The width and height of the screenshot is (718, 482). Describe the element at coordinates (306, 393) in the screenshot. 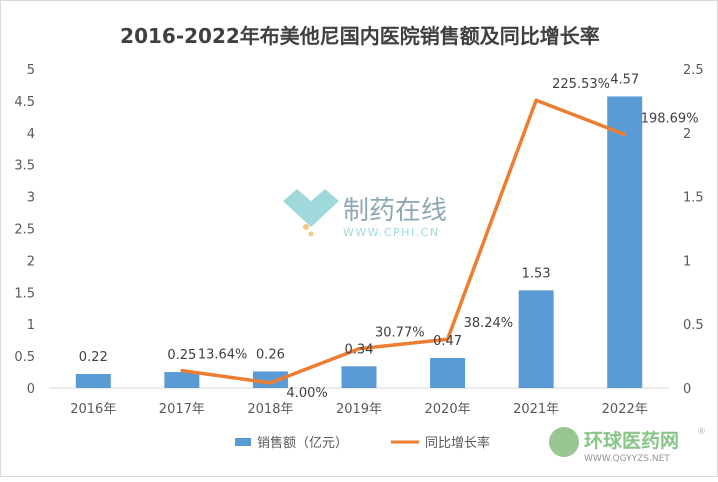

I see `line-data-label: 4.00%` at that location.